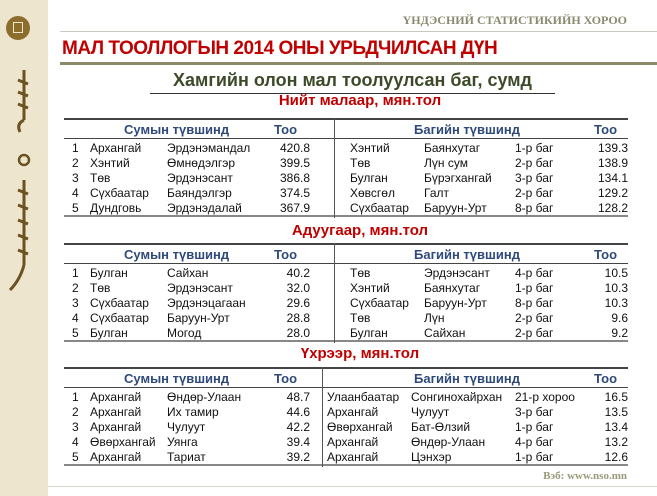 The height and width of the screenshot is (496, 657). I want to click on row-right-sum: Баянхутаг, so click(452, 148).